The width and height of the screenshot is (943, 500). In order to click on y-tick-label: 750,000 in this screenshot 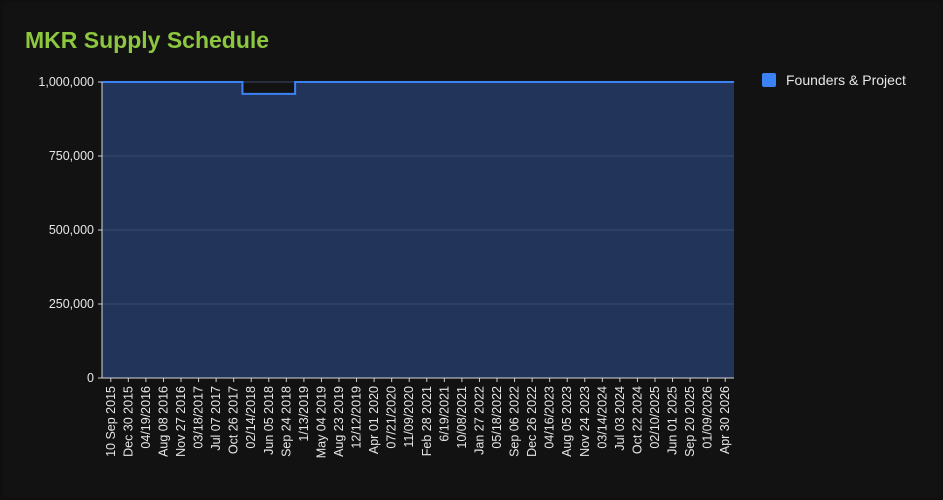, I will do `click(71, 156)`.